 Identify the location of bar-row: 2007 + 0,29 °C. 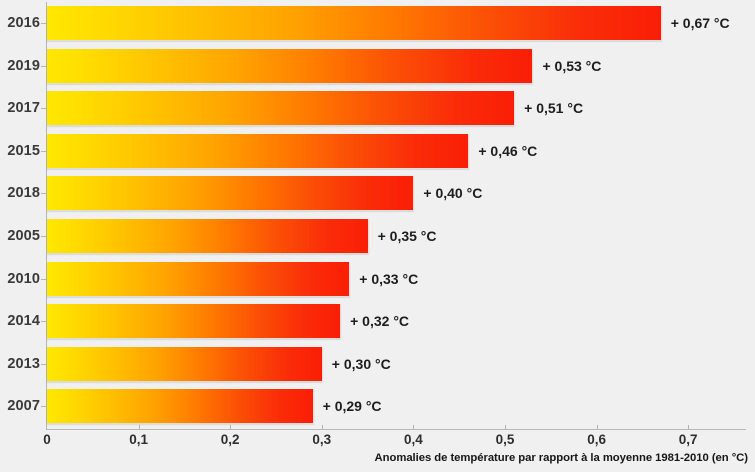
(377, 406).